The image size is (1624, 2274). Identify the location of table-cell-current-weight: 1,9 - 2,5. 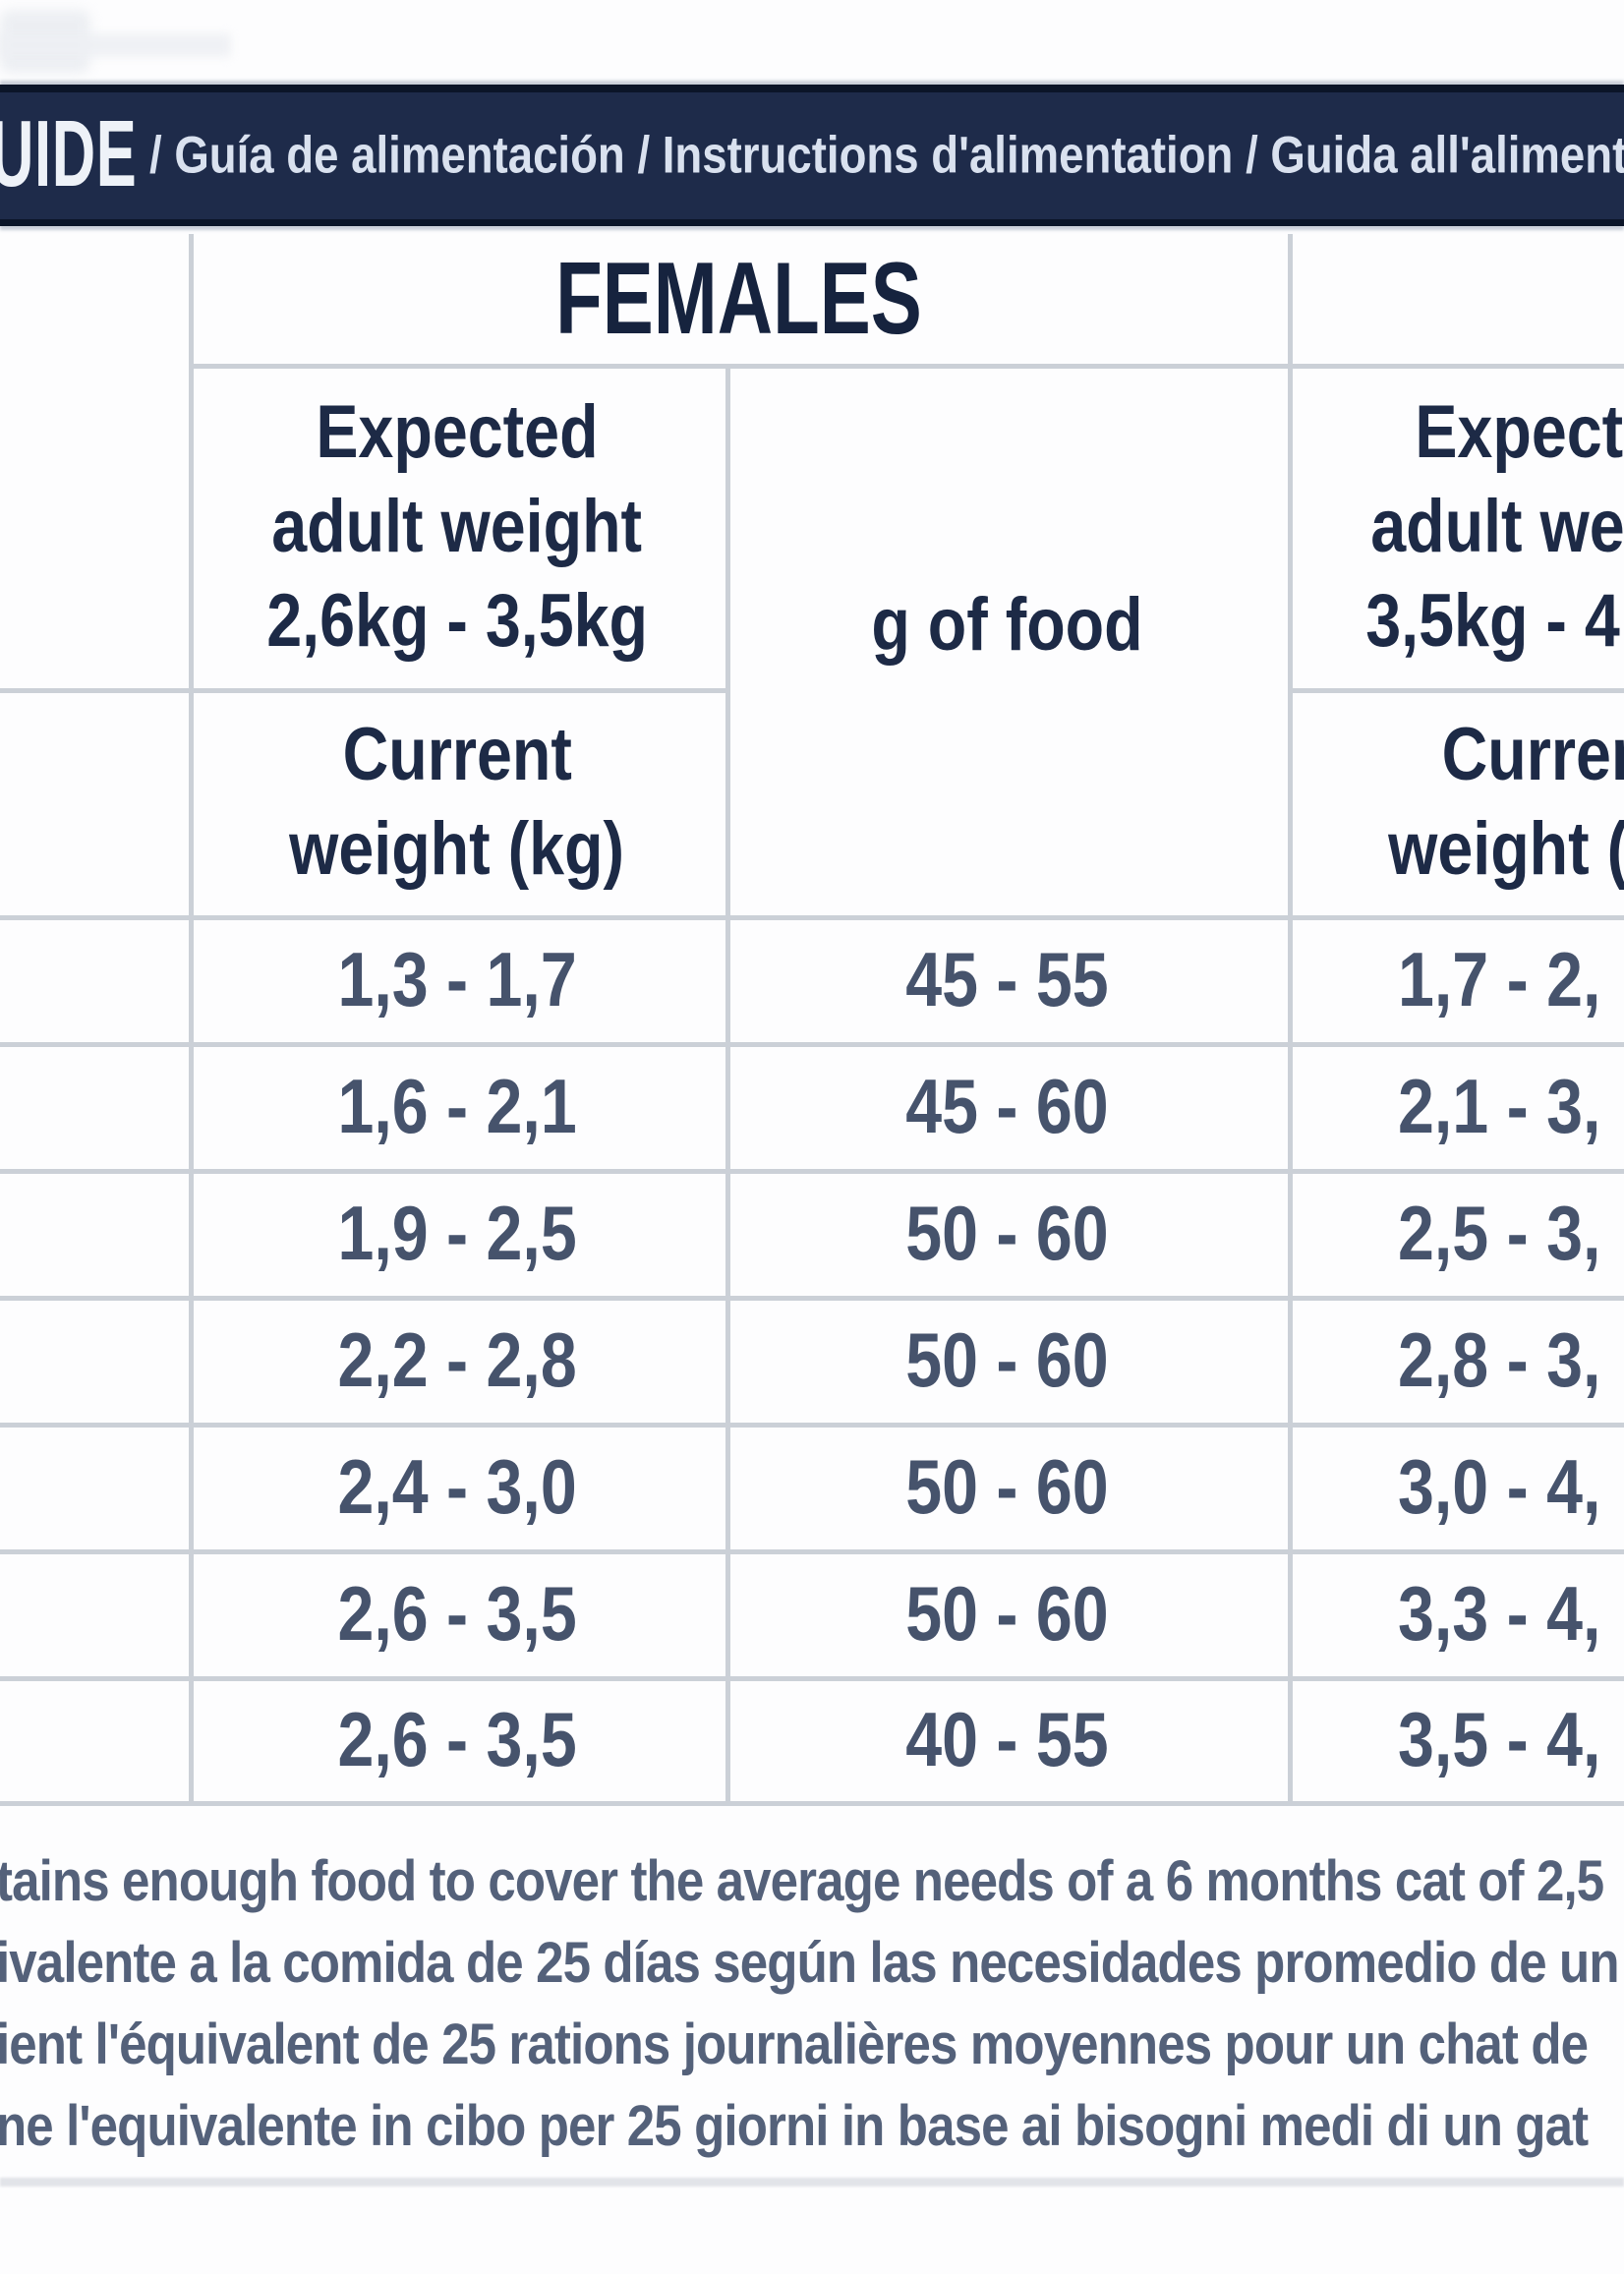
(457, 1233).